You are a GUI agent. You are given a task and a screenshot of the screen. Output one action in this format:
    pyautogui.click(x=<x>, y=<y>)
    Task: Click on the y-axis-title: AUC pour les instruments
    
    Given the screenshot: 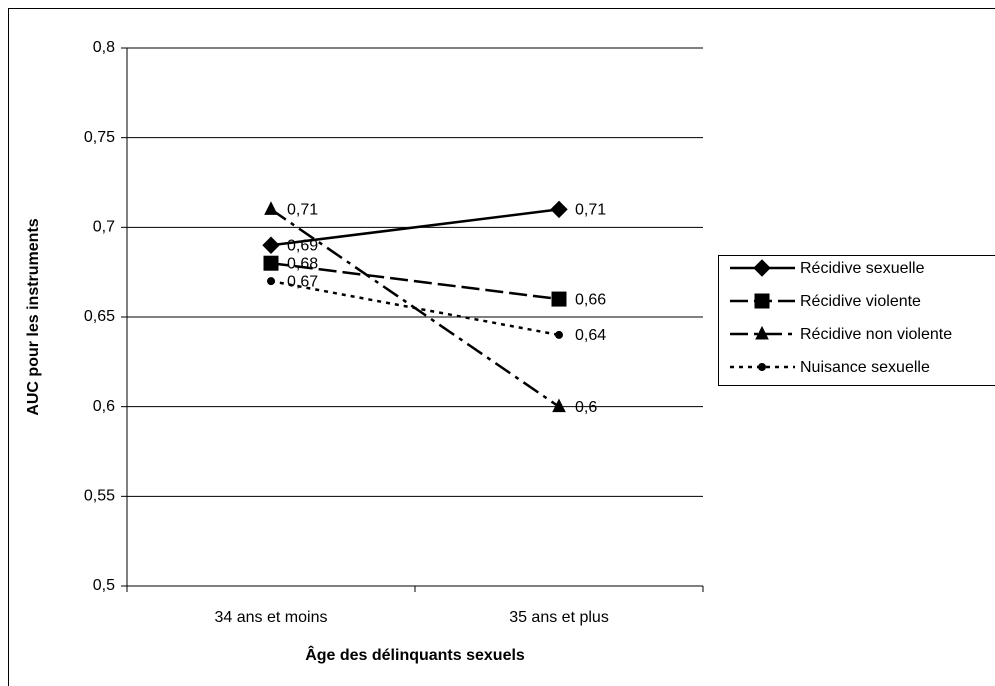 What is the action you would take?
    pyautogui.click(x=33, y=316)
    